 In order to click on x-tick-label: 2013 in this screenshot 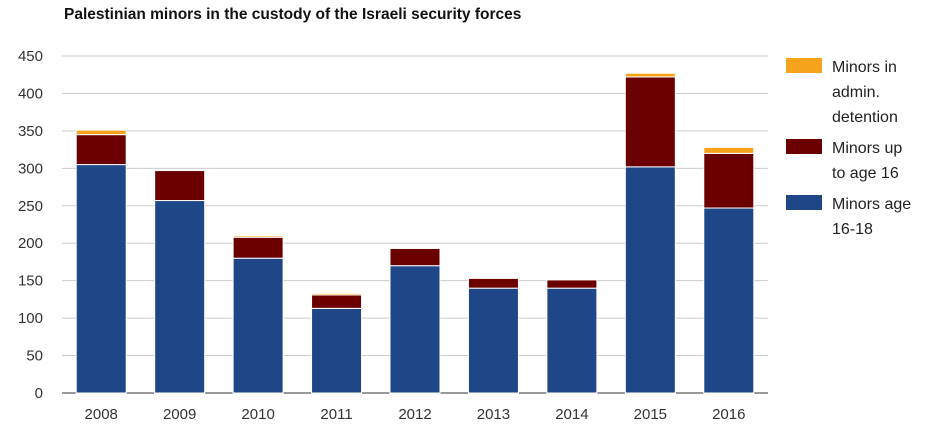, I will do `click(493, 414)`.